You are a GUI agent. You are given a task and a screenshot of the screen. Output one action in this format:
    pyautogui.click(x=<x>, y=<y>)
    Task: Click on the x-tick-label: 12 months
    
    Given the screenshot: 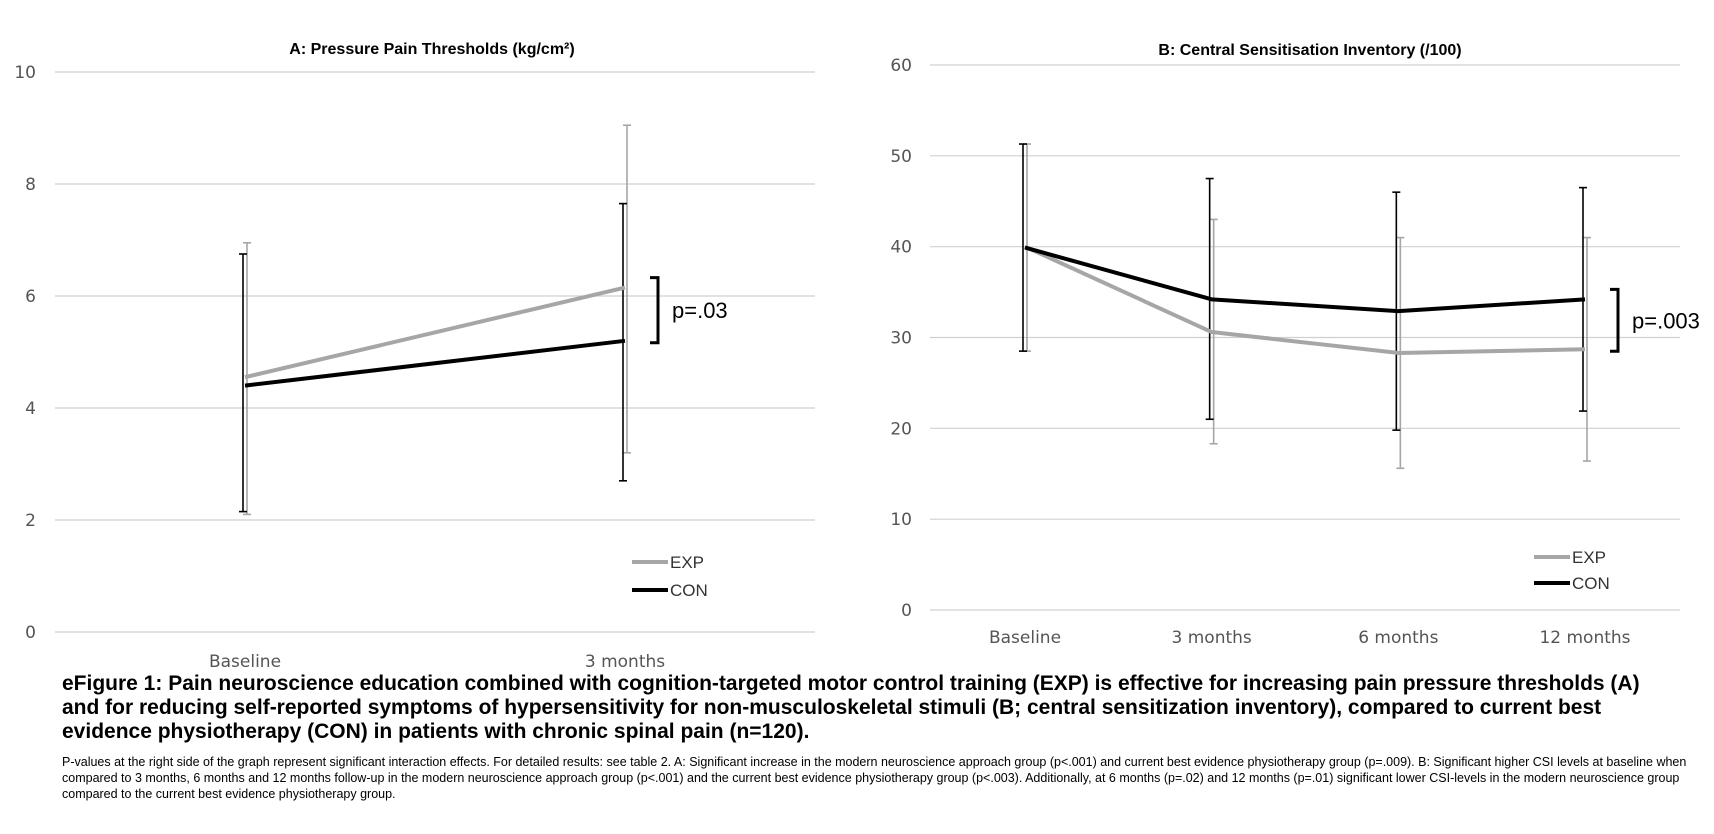 What is the action you would take?
    pyautogui.click(x=1584, y=638)
    